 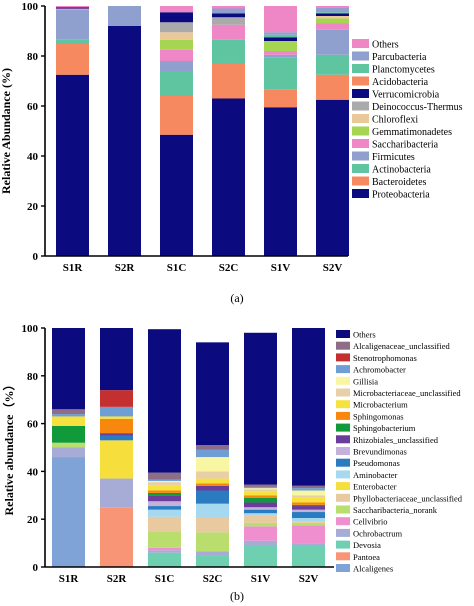 What do you see at coordinates (378, 416) in the screenshot?
I see `legend-label: Sphingomonas` at bounding box center [378, 416].